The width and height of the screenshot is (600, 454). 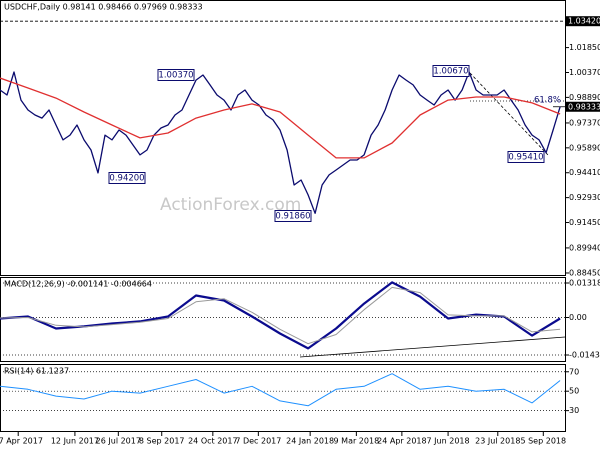 I want to click on macd-title: MACD(12,26,9) -0.001141 -0.004664, so click(x=78, y=284).